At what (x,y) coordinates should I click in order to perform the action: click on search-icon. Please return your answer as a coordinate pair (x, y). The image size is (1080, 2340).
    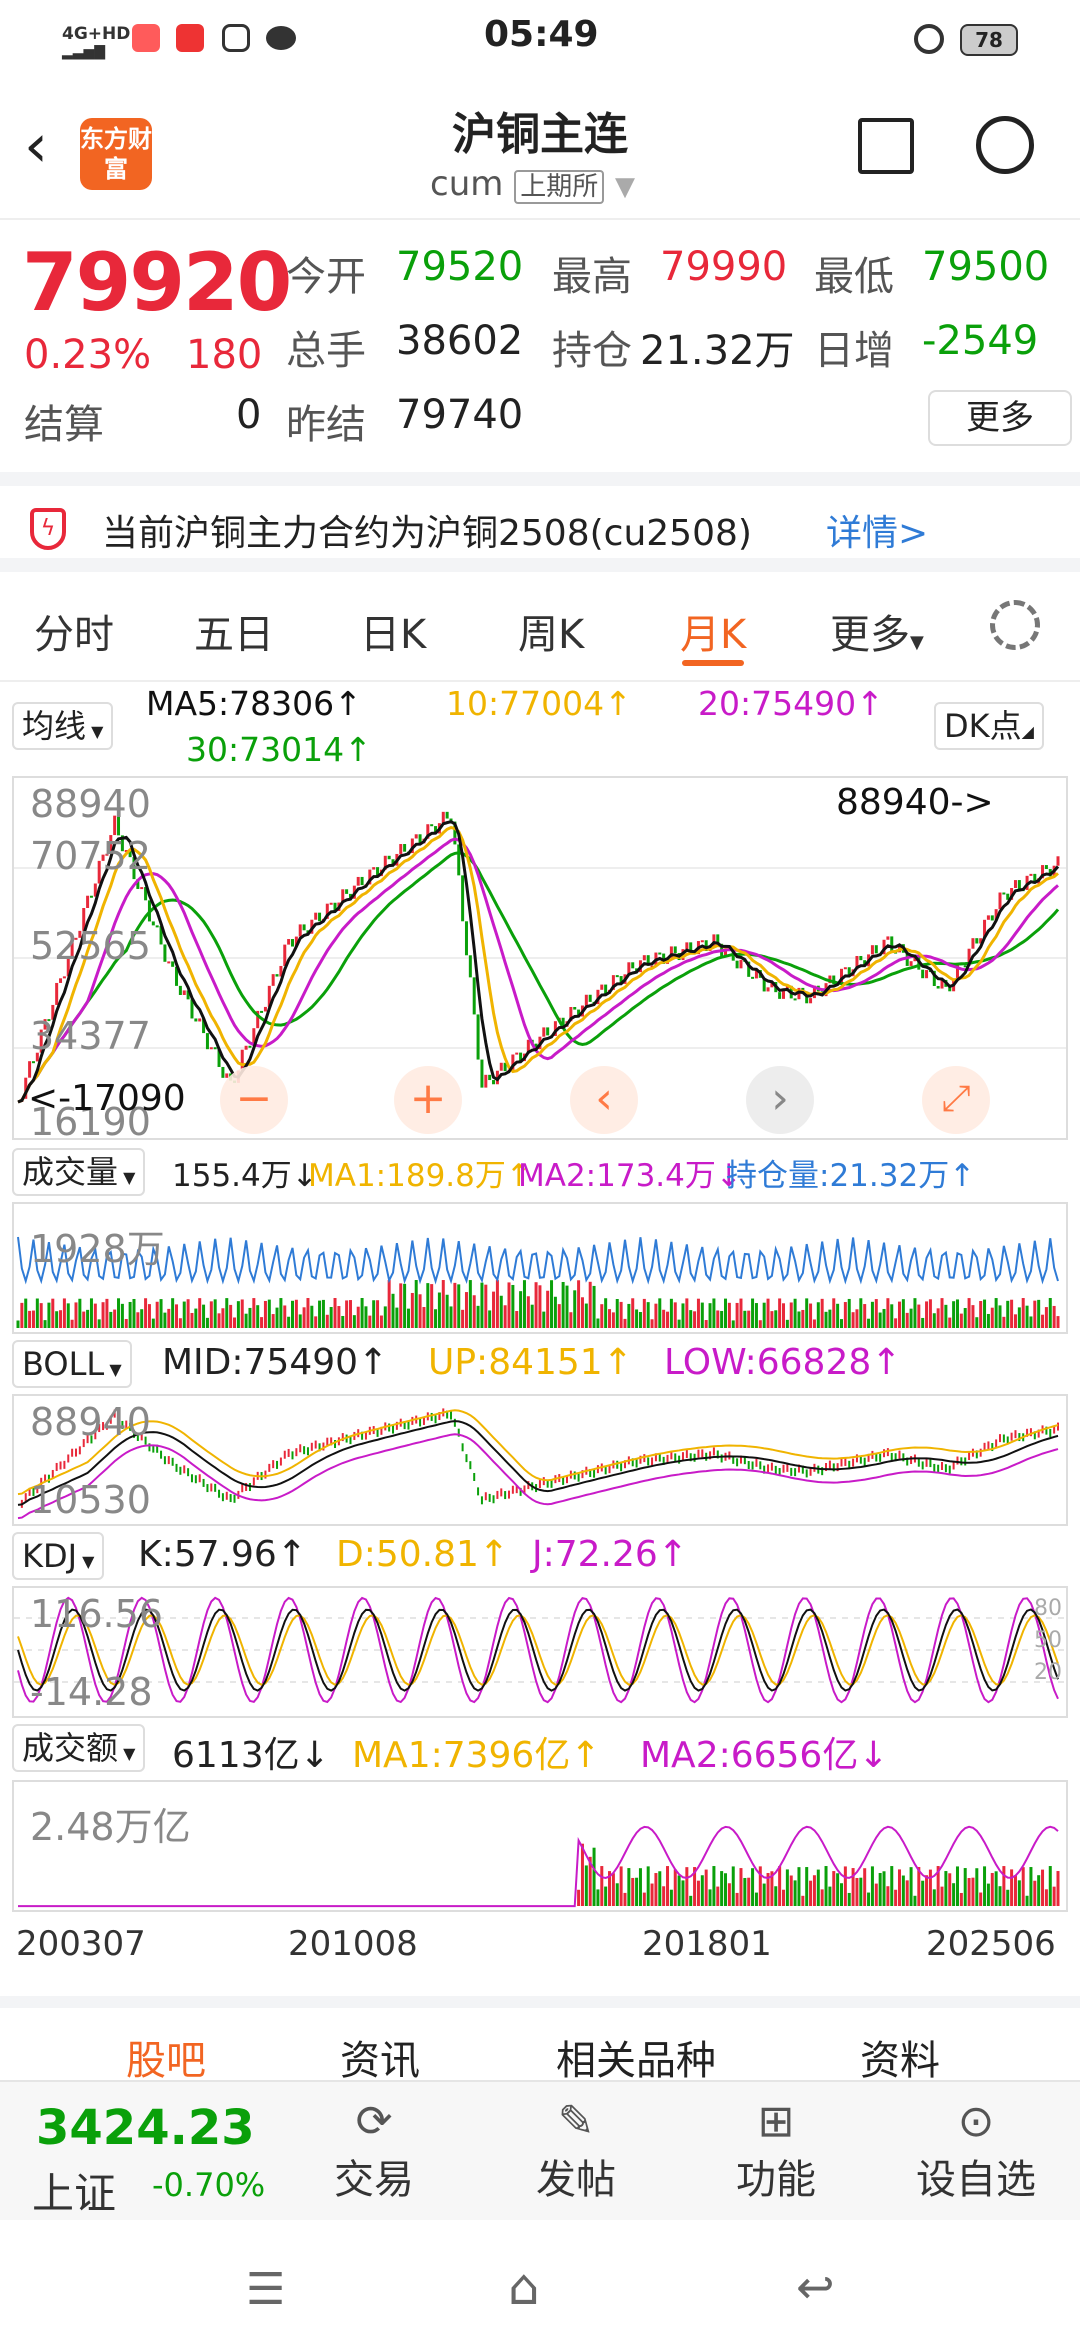
    Looking at the image, I should click on (1005, 145).